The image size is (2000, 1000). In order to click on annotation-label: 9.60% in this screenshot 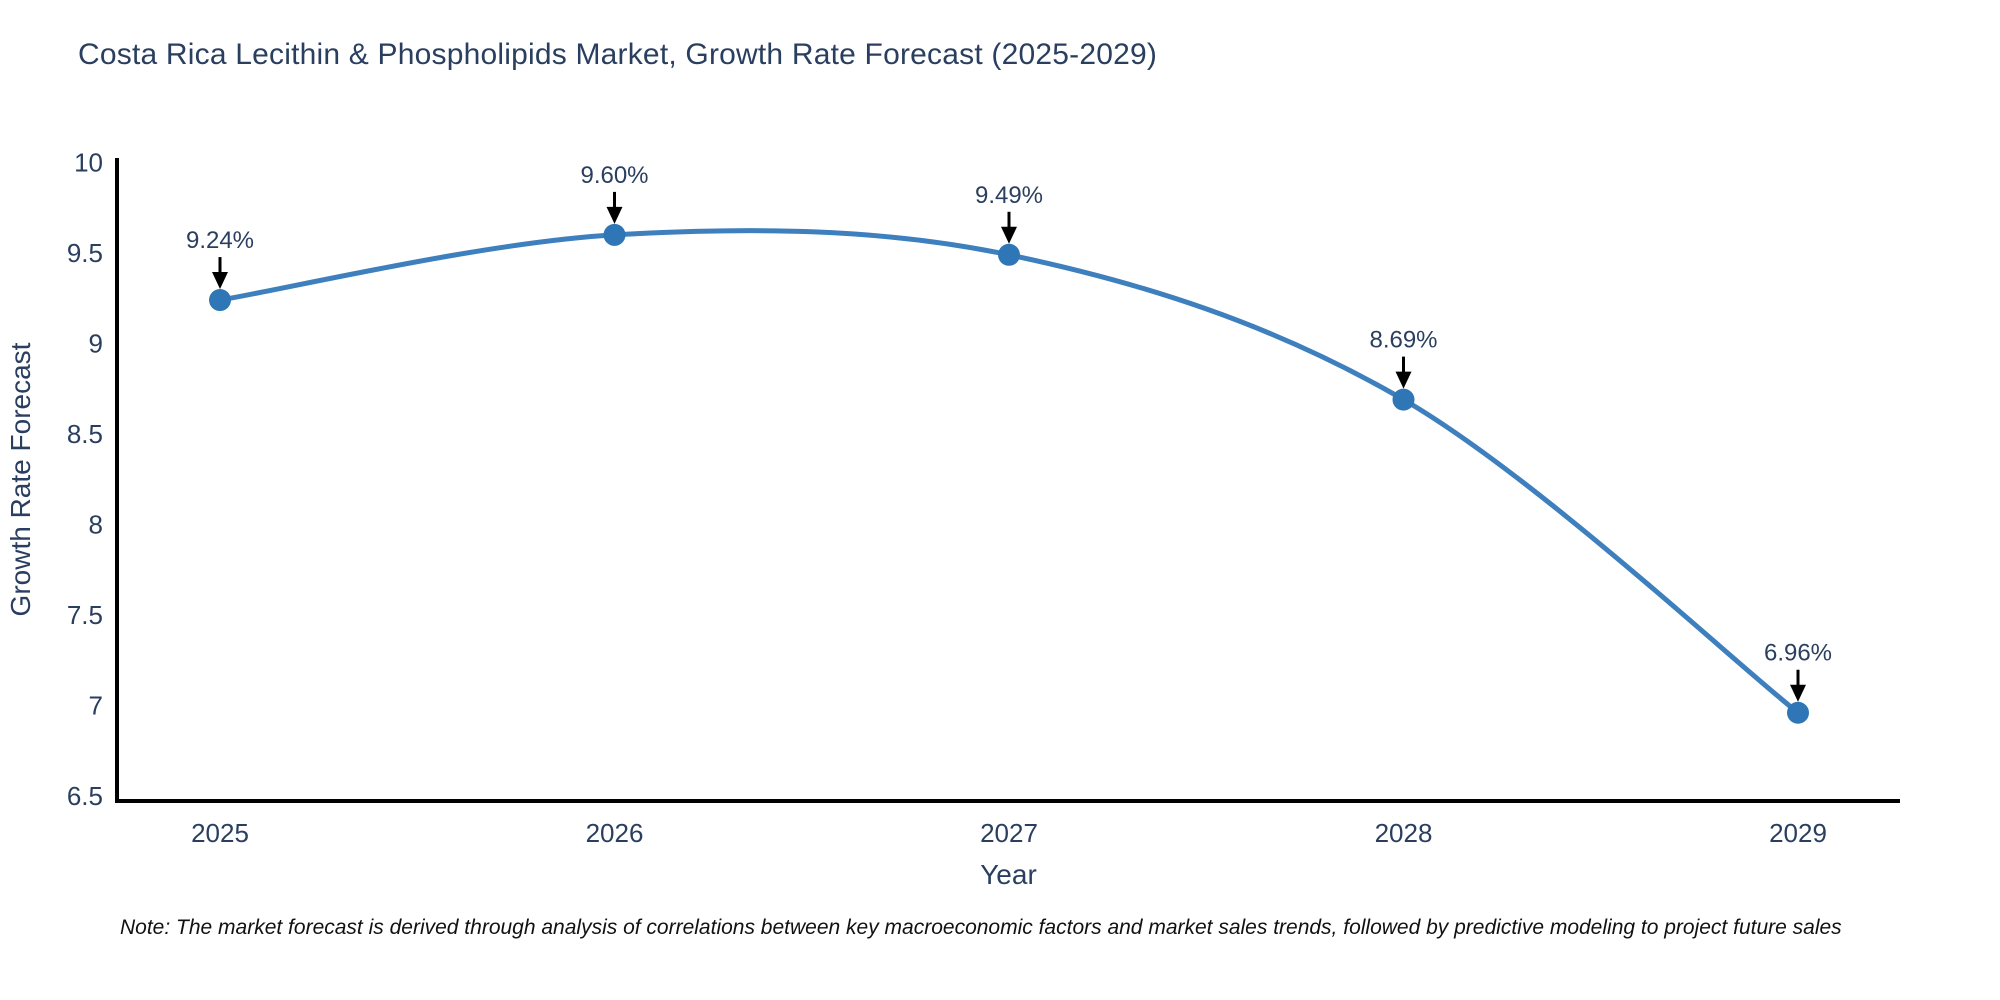, I will do `click(614, 175)`.